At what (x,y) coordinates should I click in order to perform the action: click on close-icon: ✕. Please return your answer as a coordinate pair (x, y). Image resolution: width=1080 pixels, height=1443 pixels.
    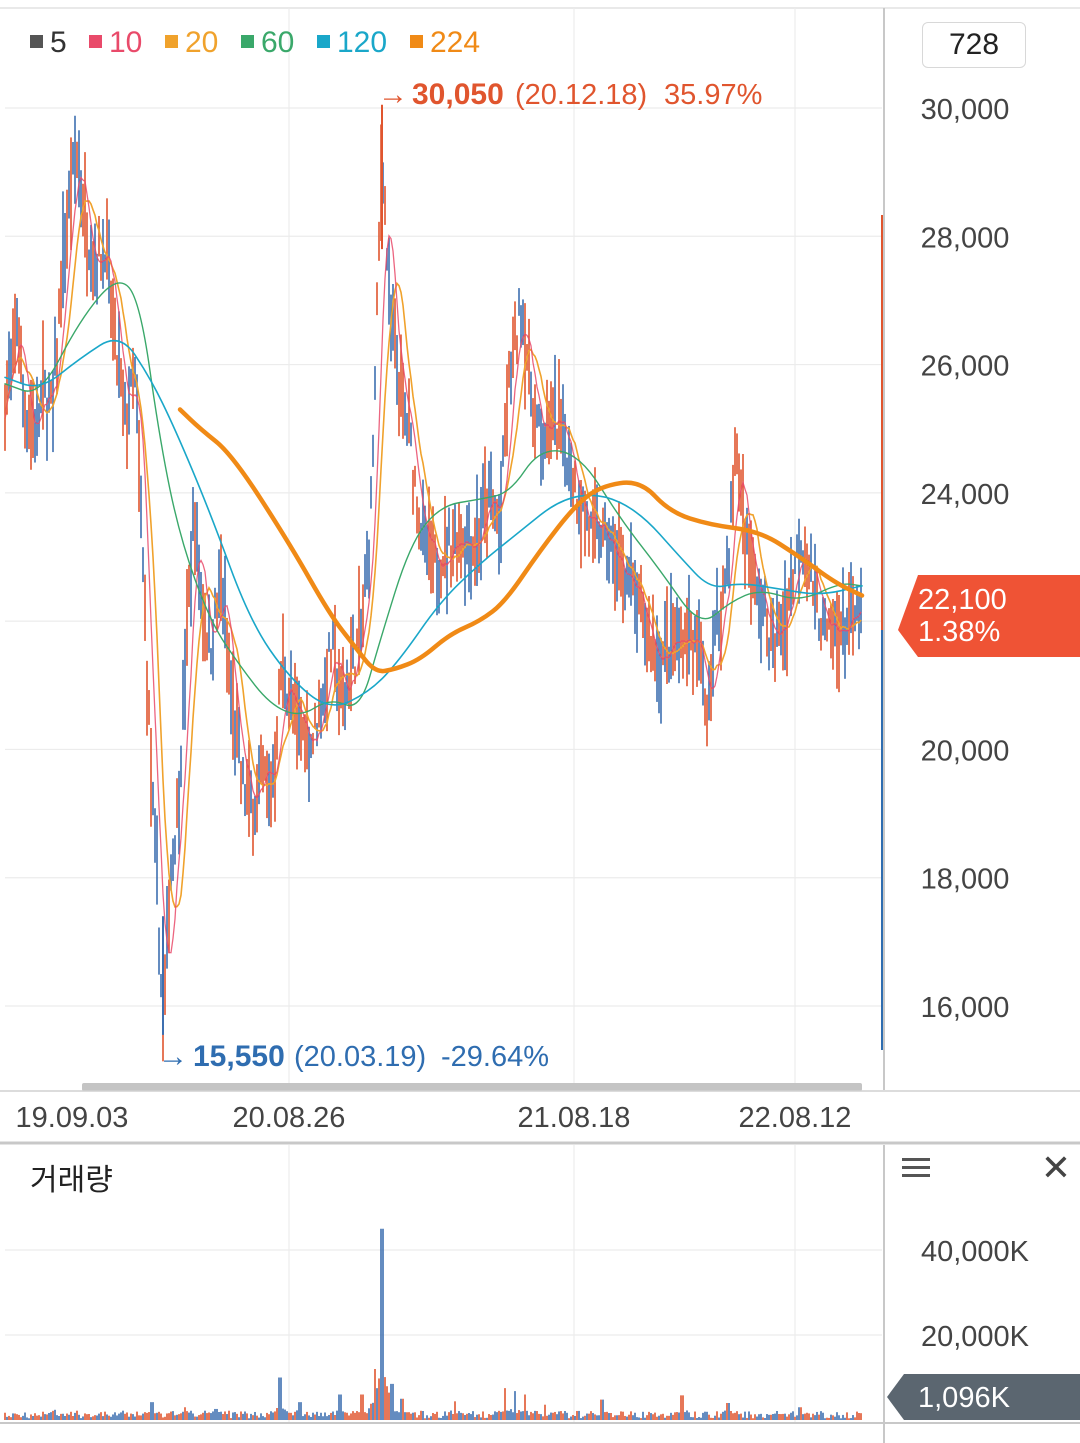
    Looking at the image, I should click on (1056, 1167).